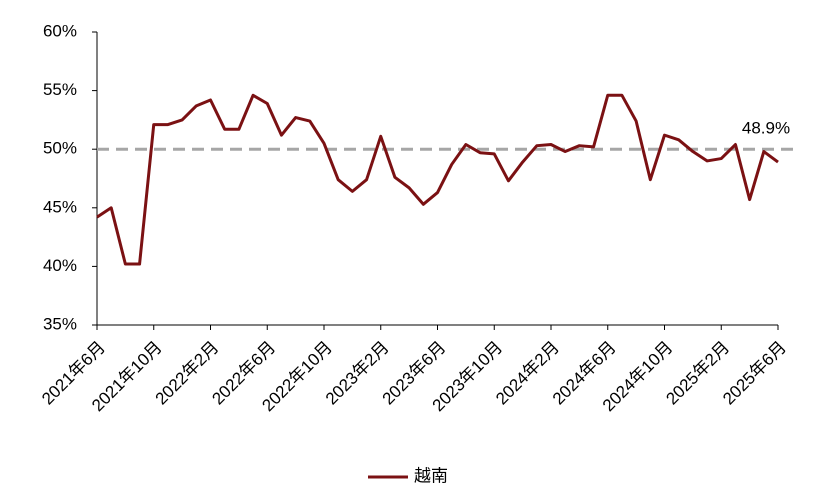 This screenshot has width=830, height=497. What do you see at coordinates (60, 265) in the screenshot?
I see `y-tick-label: 40%` at bounding box center [60, 265].